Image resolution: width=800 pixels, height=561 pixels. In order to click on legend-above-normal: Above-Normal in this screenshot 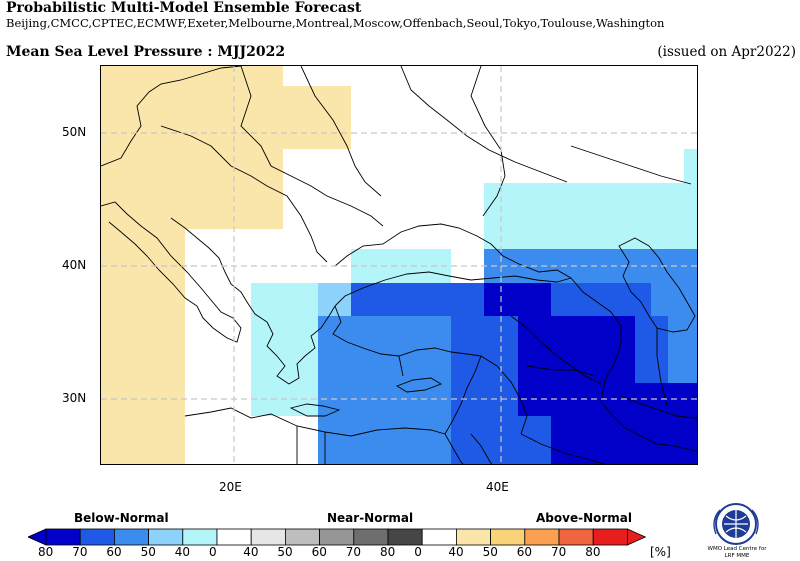, I will do `click(584, 518)`.